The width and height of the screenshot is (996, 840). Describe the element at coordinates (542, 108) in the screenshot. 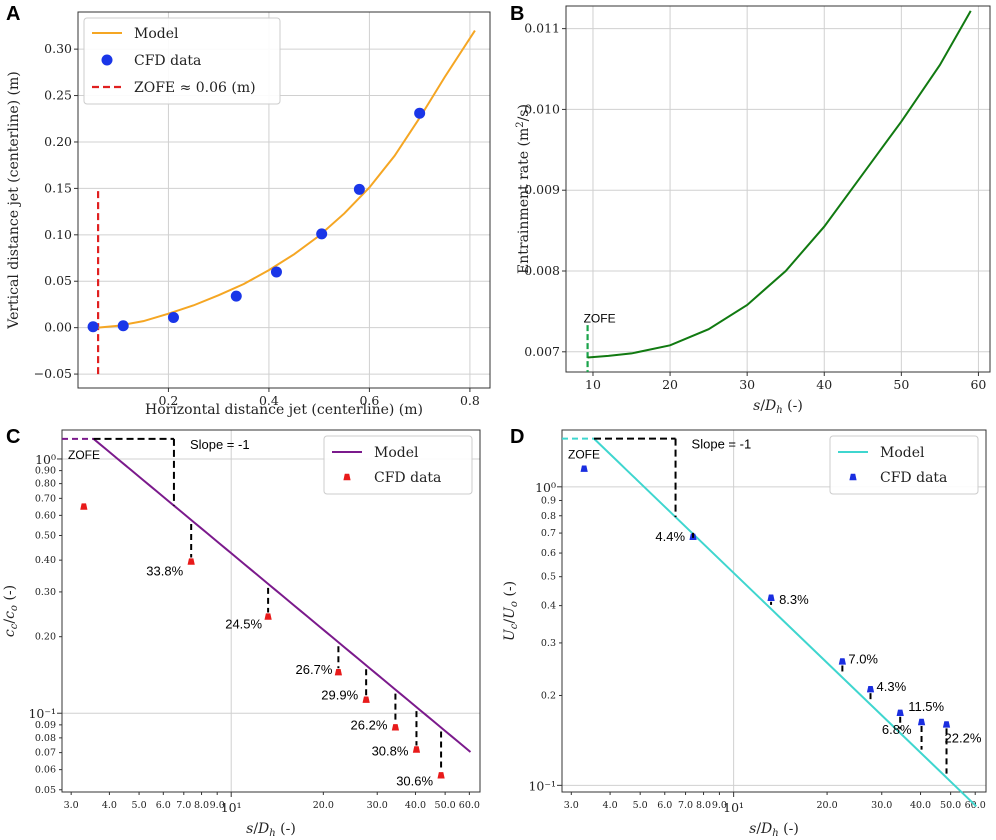

I see `b-ytick-label: 0.010` at that location.